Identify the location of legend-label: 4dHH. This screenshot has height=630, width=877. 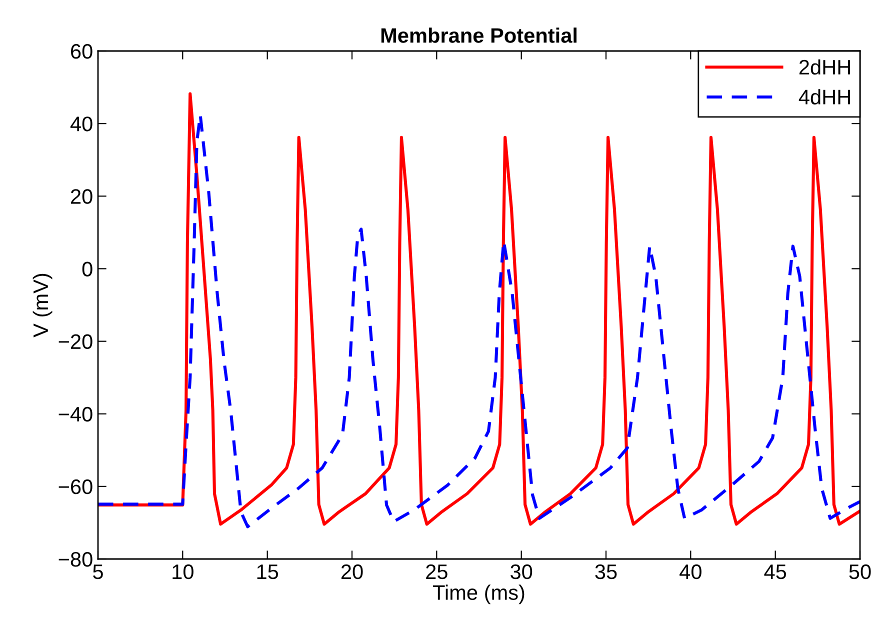
(824, 96).